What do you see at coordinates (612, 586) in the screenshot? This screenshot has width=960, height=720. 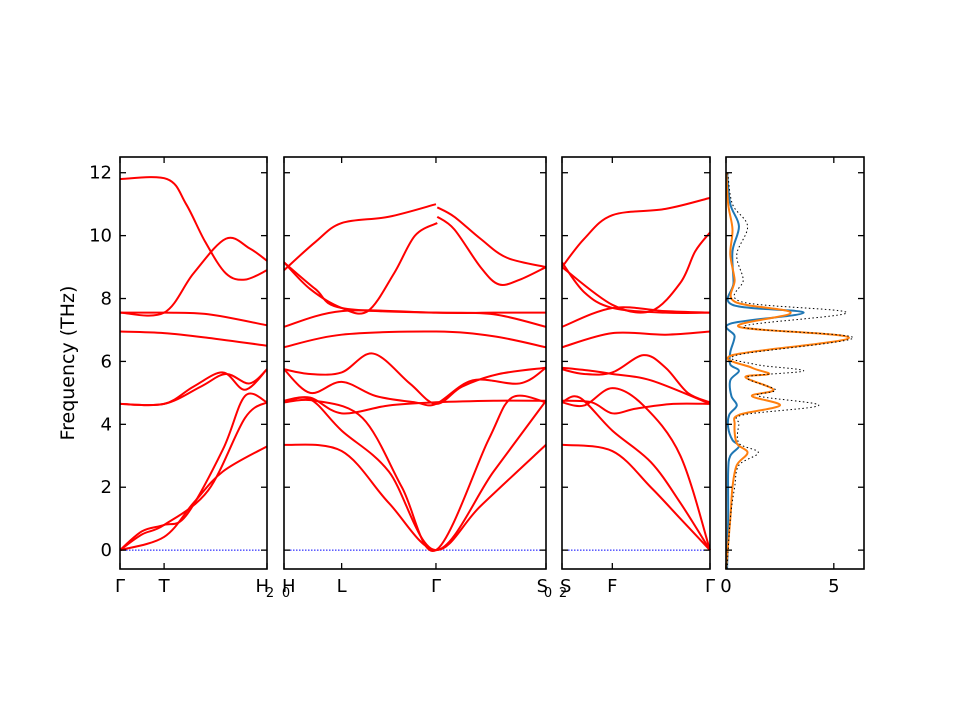 I see `x-tick-label: F` at bounding box center [612, 586].